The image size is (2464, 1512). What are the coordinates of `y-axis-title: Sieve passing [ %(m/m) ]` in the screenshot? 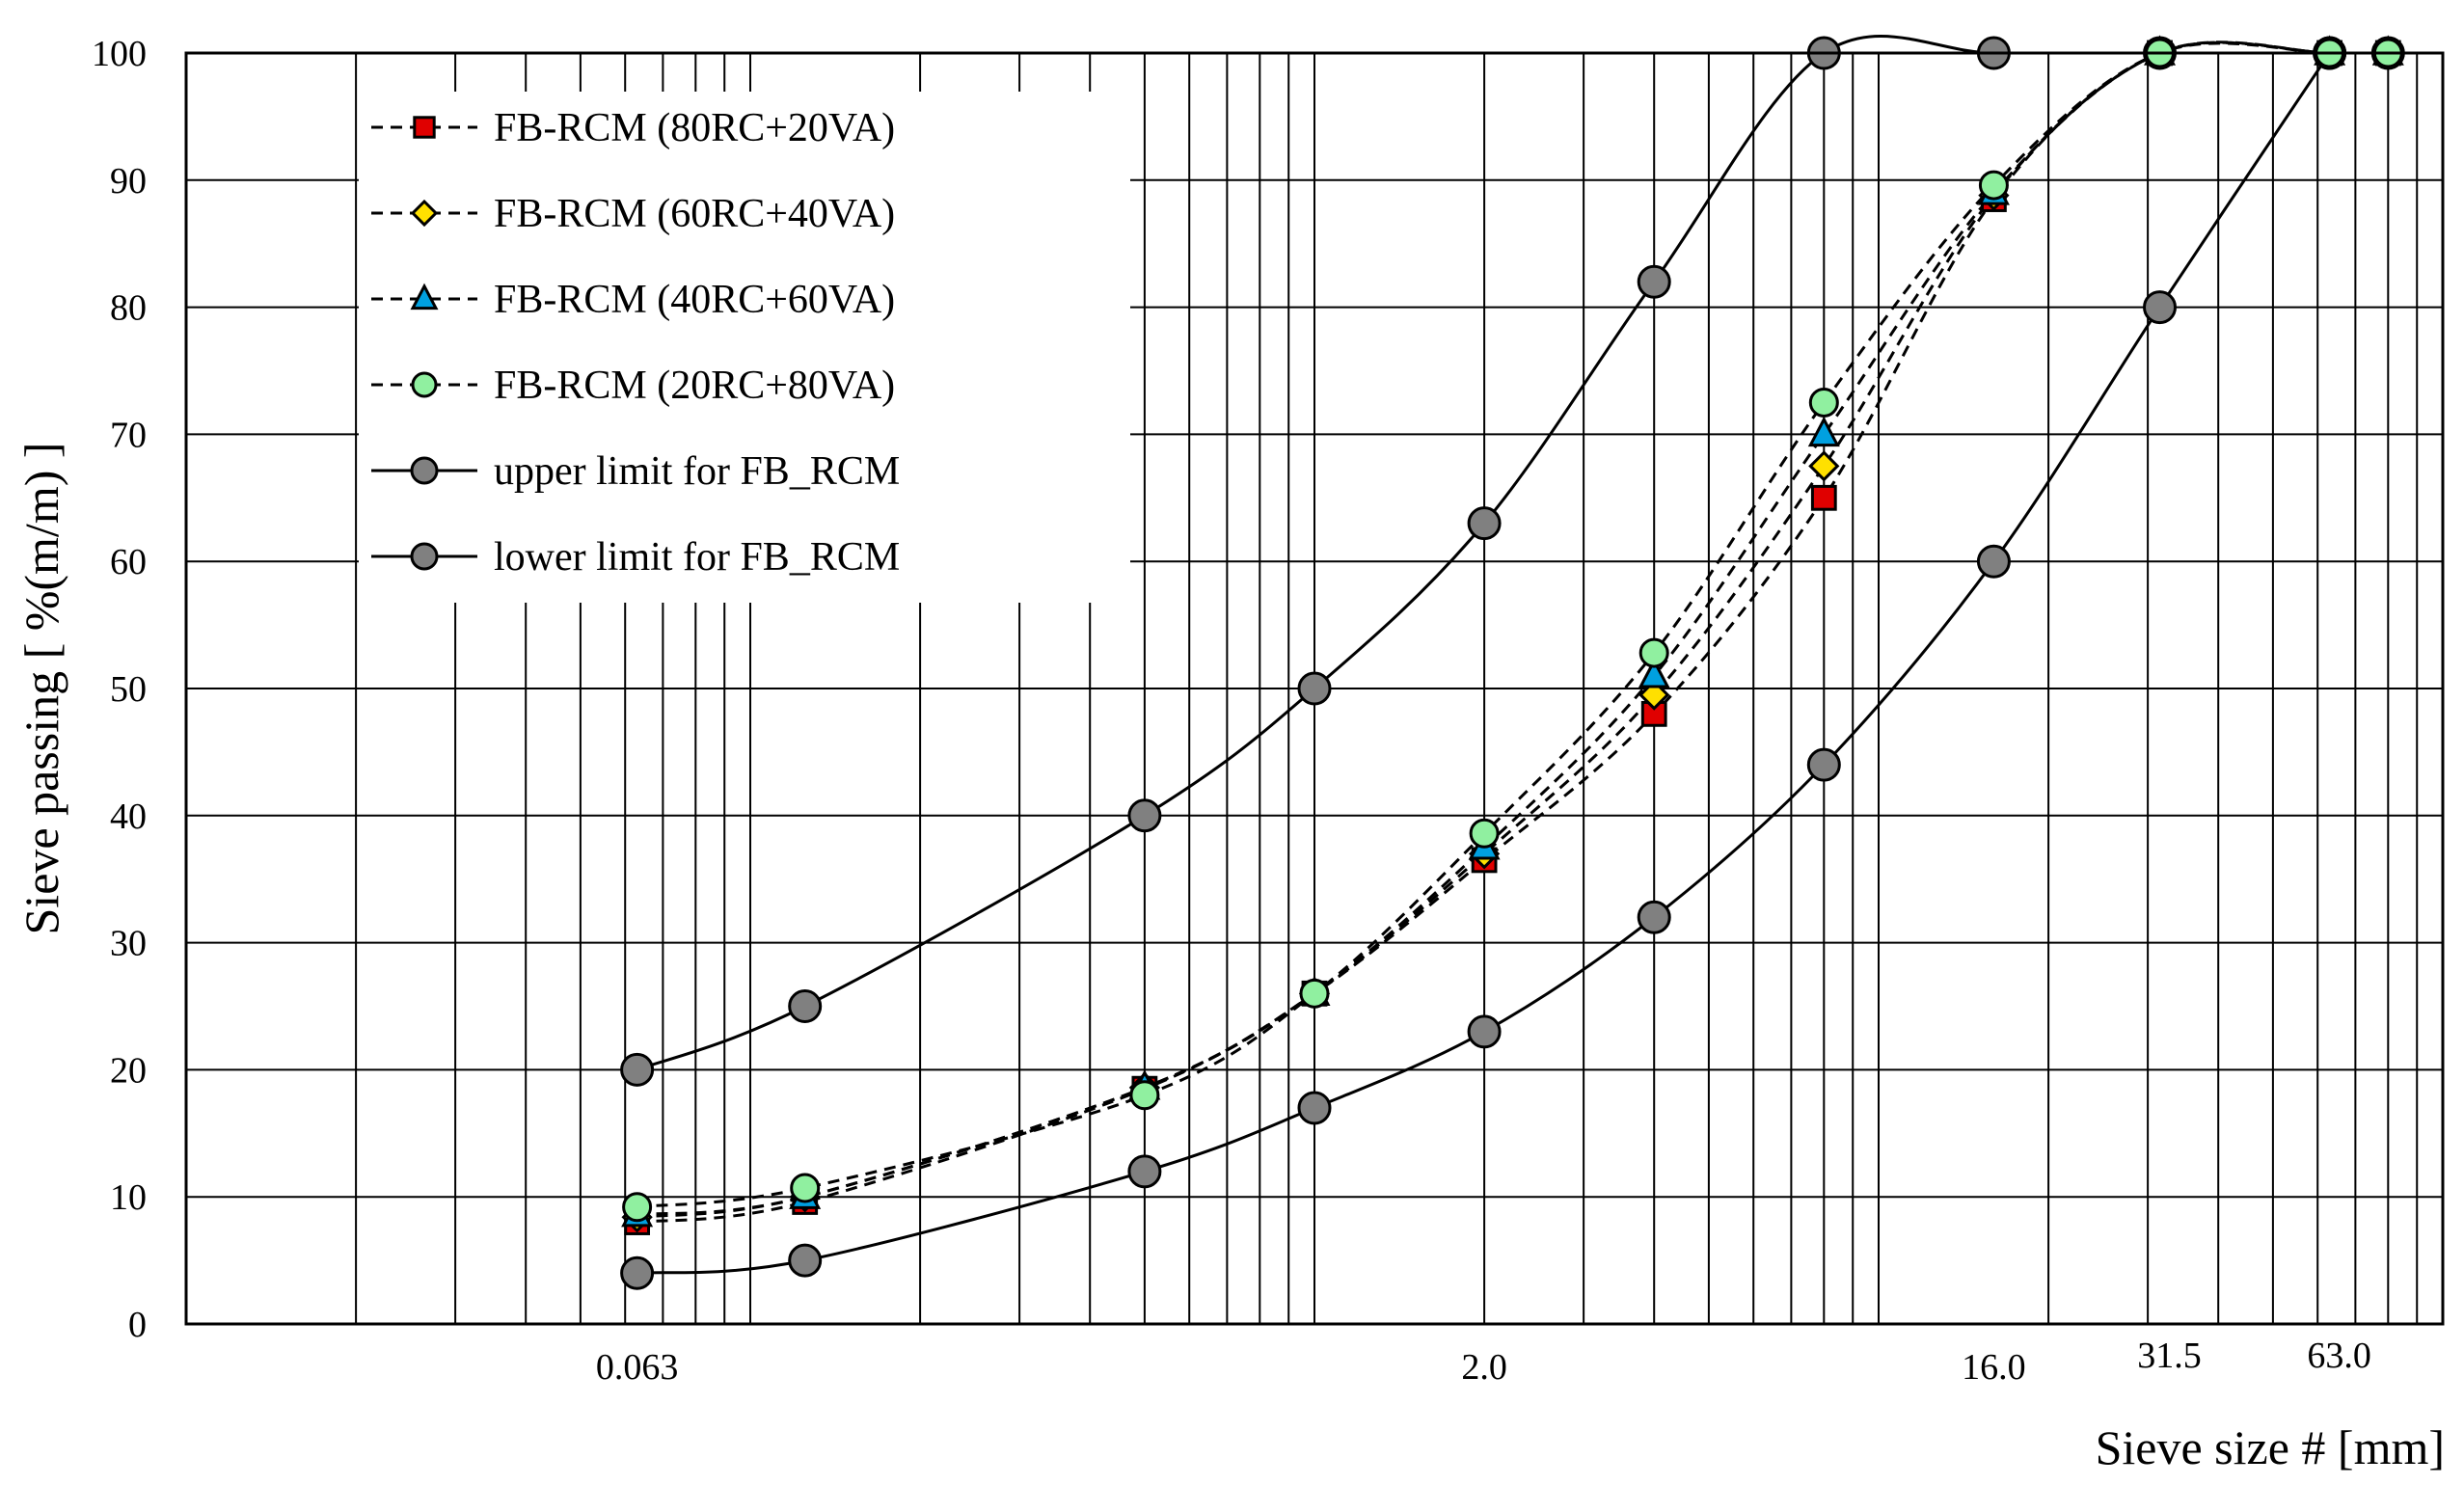 It's located at (41, 688).